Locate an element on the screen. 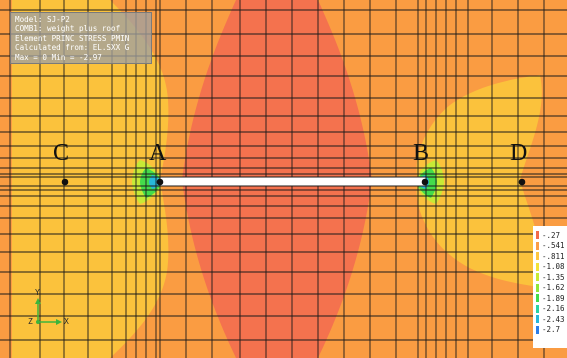  legend-value: -1.08 is located at coordinates (553, 267).